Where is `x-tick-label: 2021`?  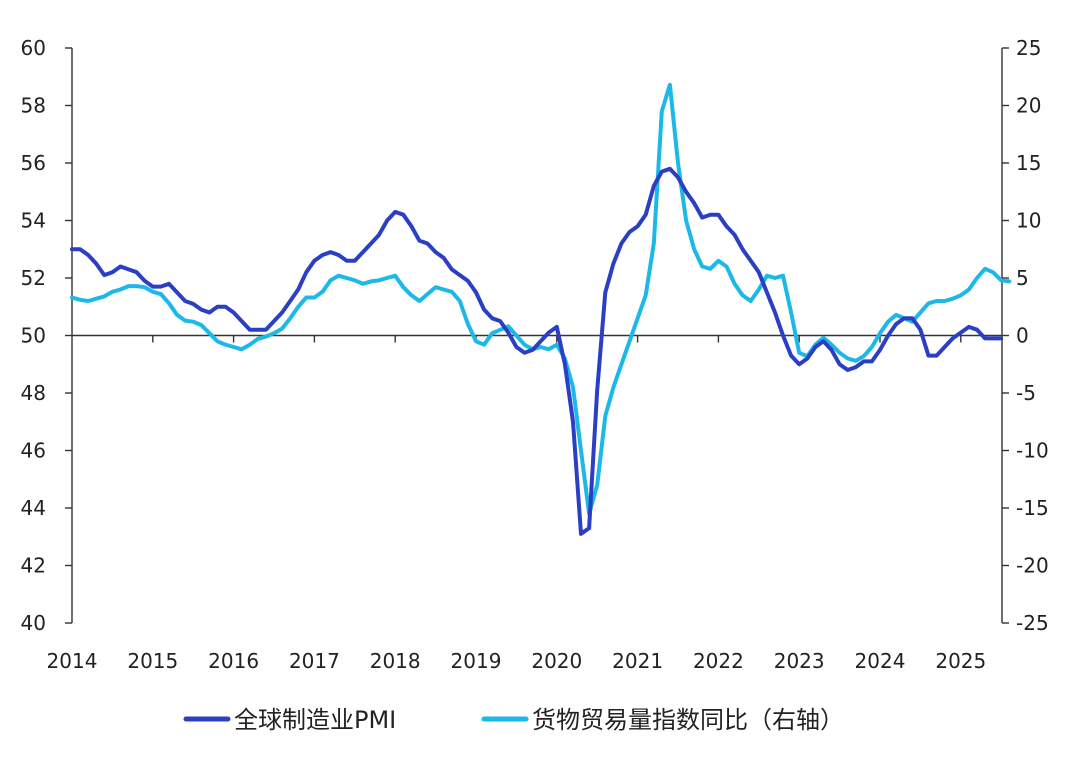 x-tick-label: 2021 is located at coordinates (637, 661).